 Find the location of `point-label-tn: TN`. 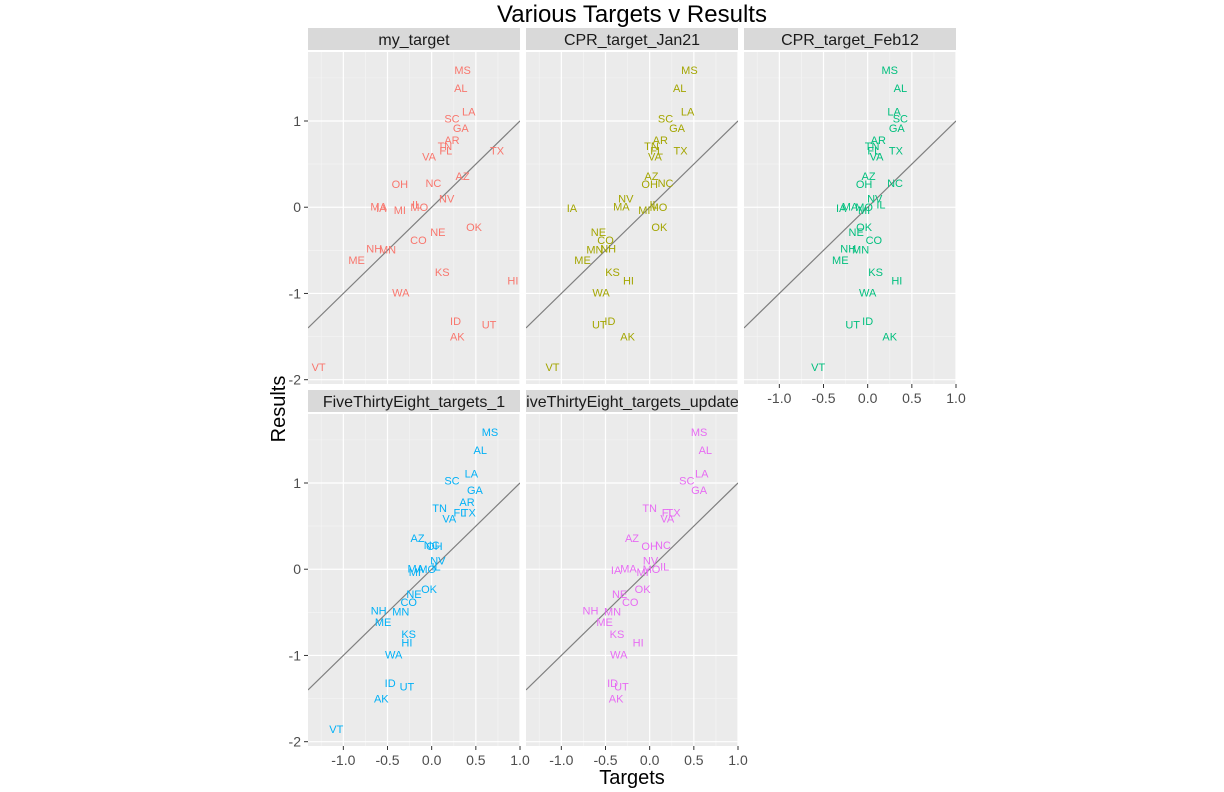

point-label-tn: TN is located at coordinates (651, 147).